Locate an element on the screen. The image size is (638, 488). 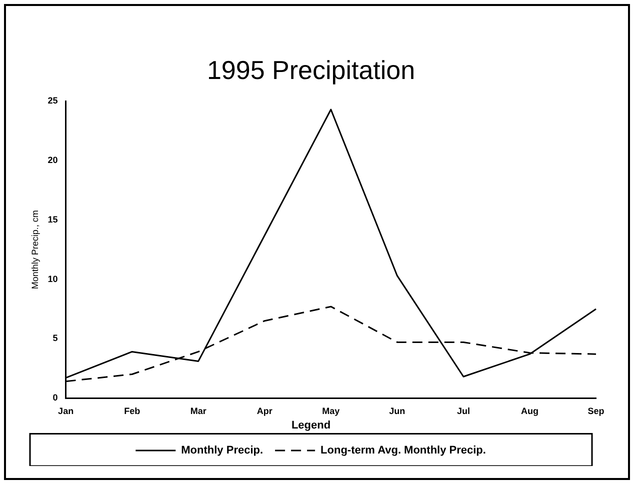
x-tick-label: Mar is located at coordinates (198, 411).